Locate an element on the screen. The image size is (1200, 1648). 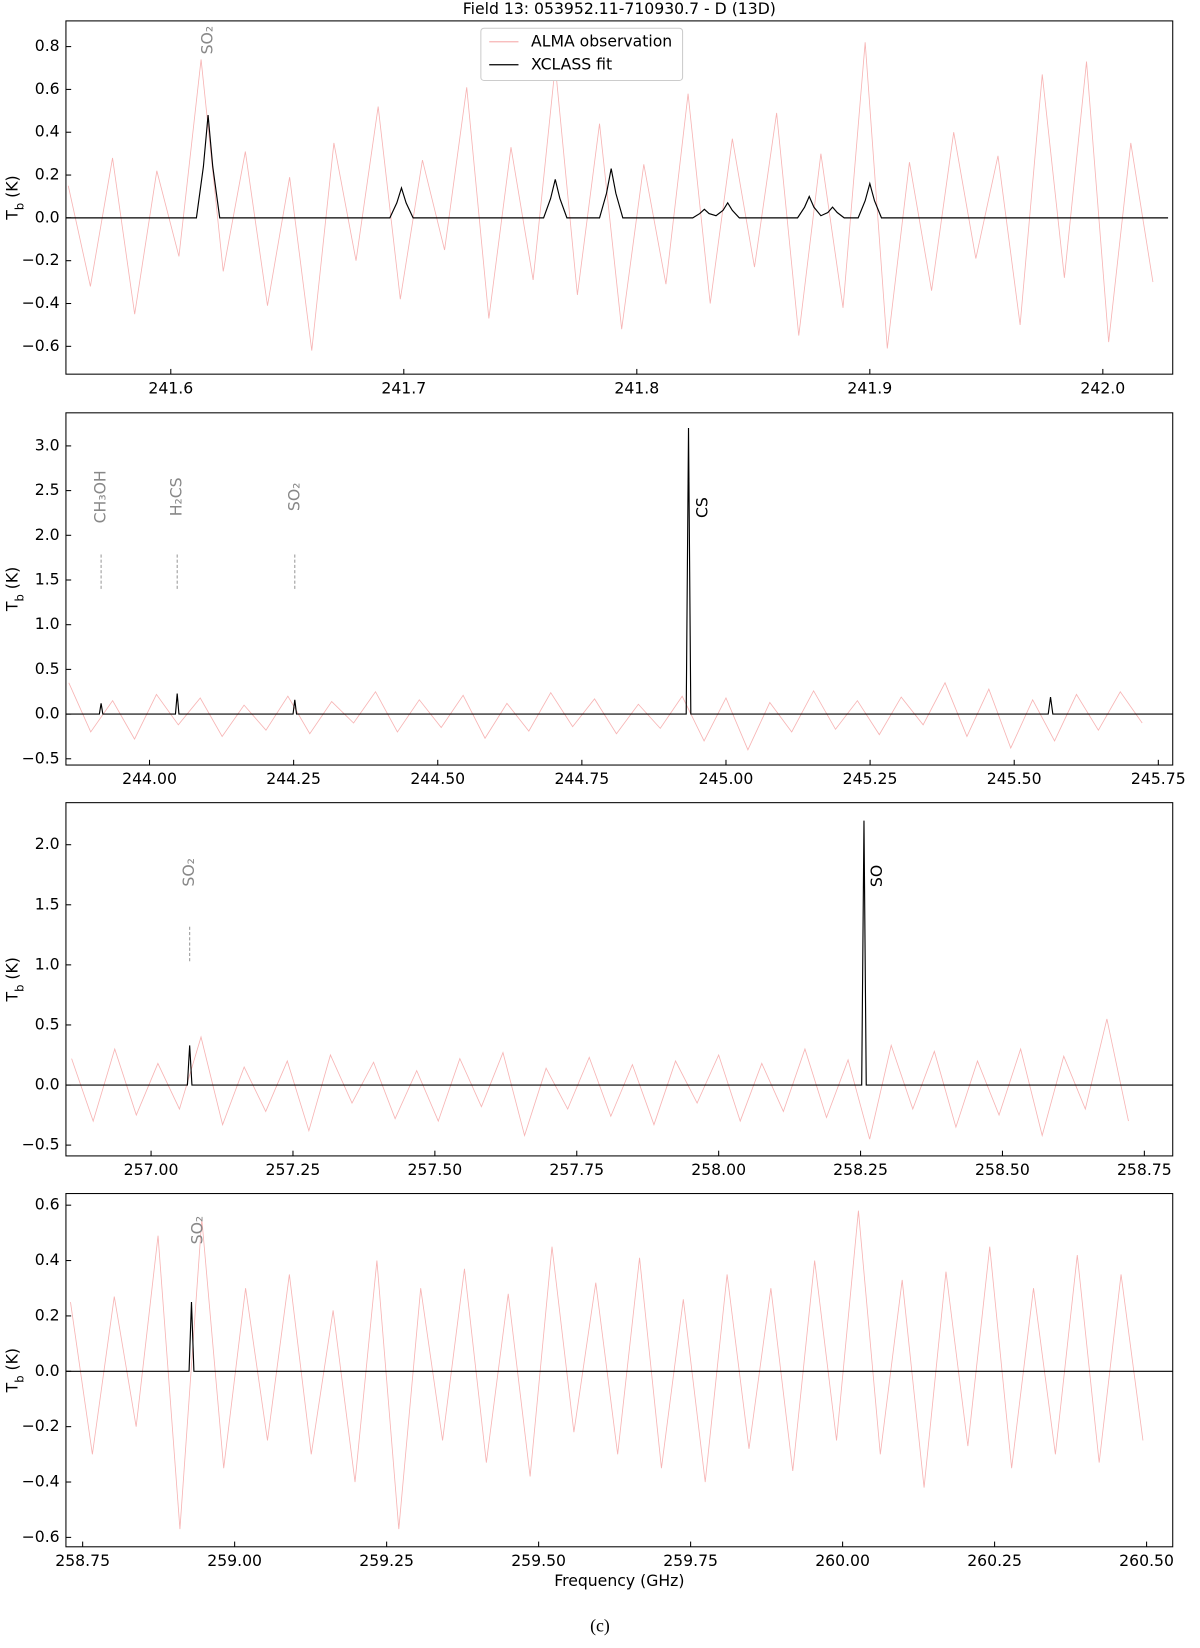
caption: (c) is located at coordinates (600, 1625).